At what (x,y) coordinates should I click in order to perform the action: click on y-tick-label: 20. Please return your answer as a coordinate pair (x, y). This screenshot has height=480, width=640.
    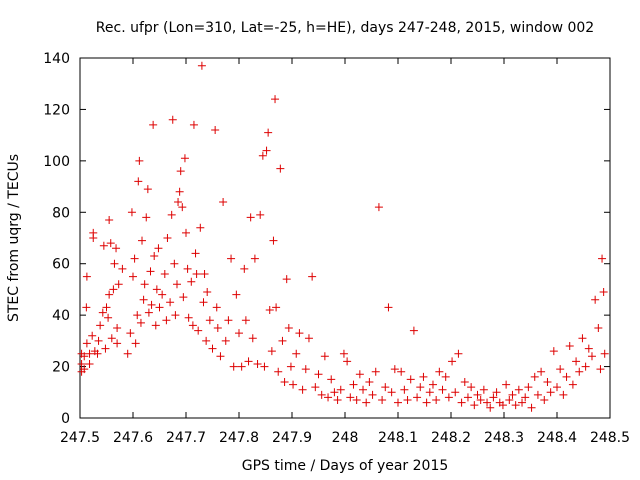
    Looking at the image, I should click on (61, 368).